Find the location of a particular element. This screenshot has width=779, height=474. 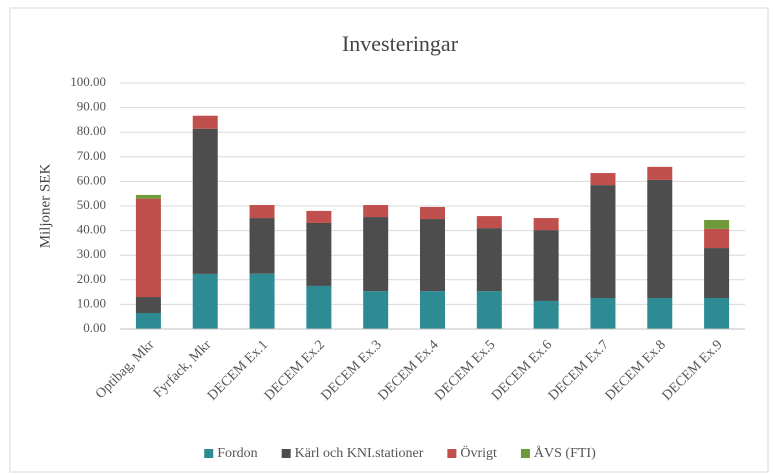

legend-label: Fordon is located at coordinates (237, 453).